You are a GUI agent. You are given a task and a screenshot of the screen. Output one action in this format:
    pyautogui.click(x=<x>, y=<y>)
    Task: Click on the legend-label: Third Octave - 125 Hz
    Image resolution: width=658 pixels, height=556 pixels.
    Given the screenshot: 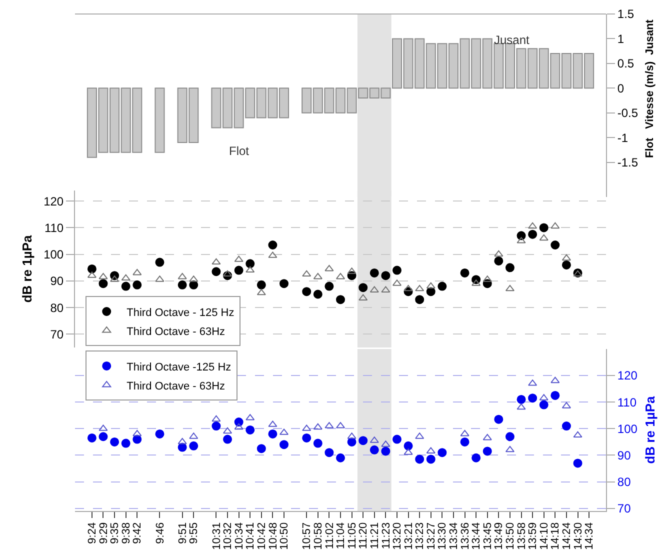 What is the action you would take?
    pyautogui.click(x=180, y=312)
    